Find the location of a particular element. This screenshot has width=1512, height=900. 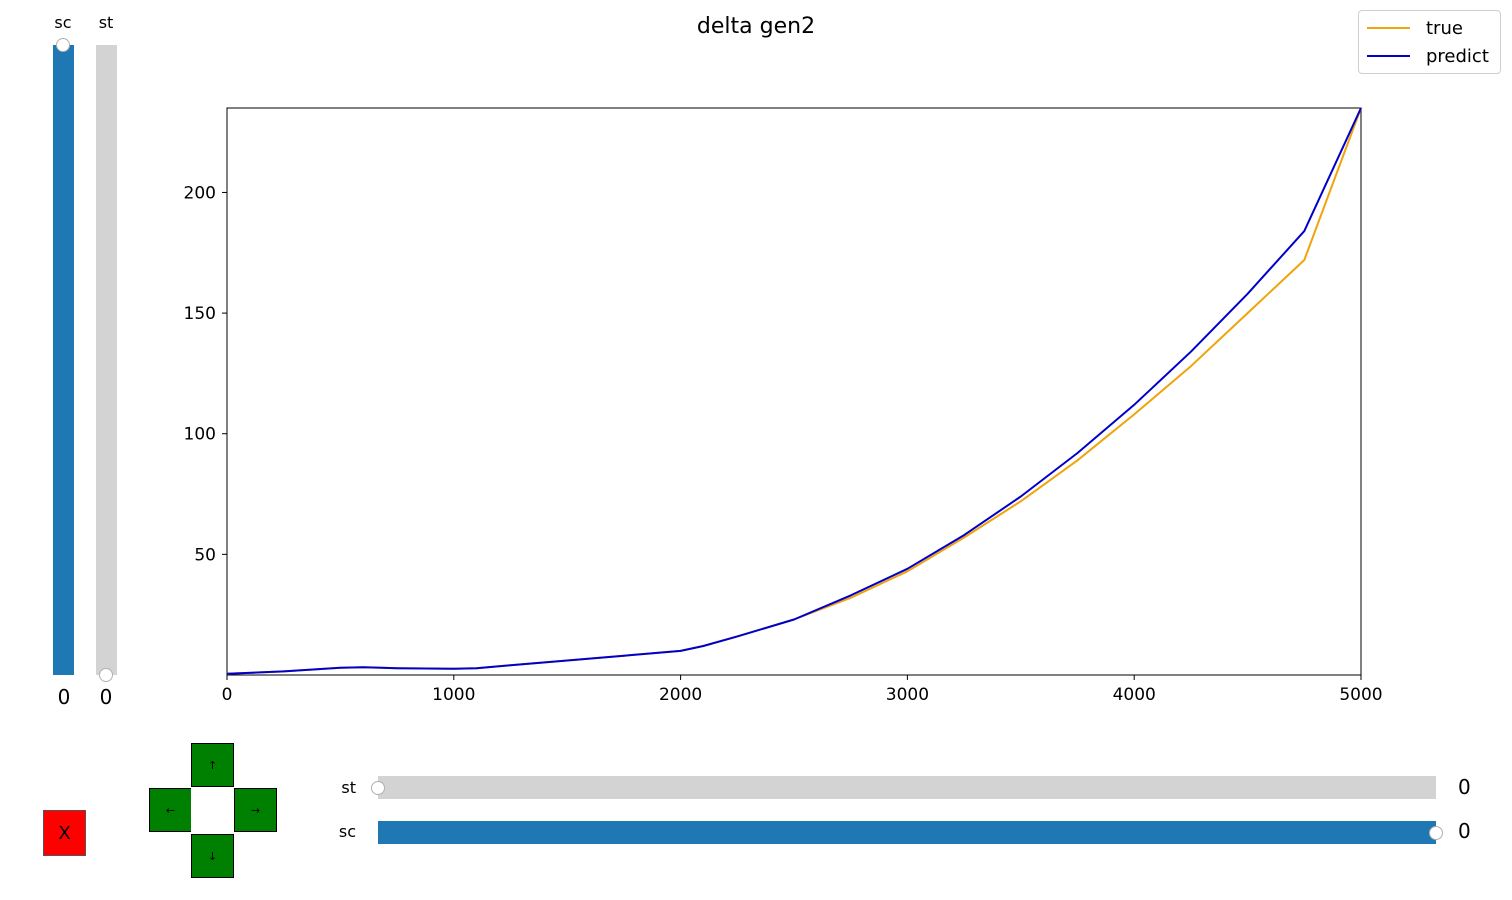

horizontal-slider-st is located at coordinates (903, 787).